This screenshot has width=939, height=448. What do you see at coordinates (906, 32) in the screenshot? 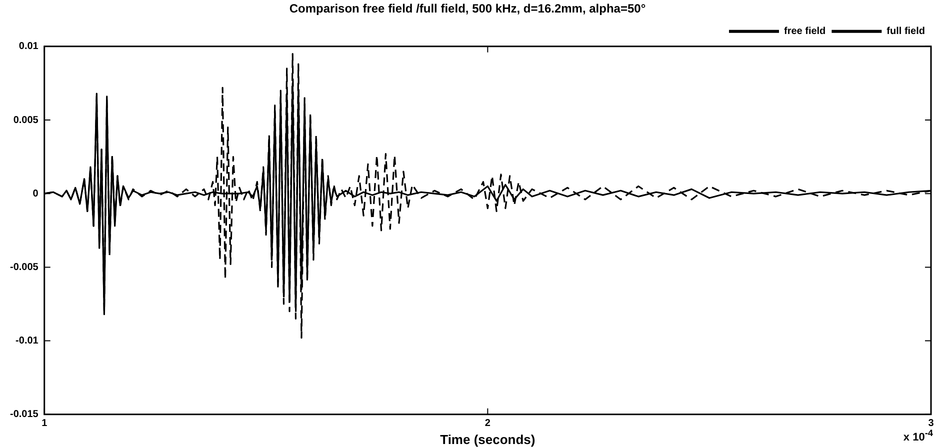
I see `legend-label: full field` at bounding box center [906, 32].